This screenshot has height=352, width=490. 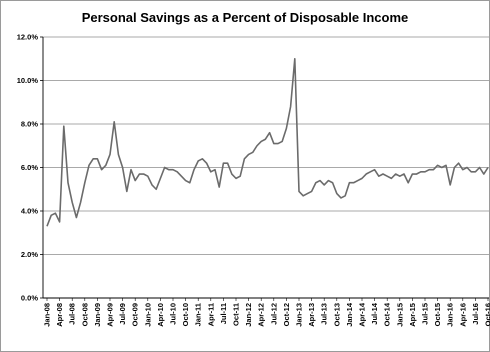 What do you see at coordinates (160, 315) in the screenshot?
I see `x-tick-label: Apr-10` at bounding box center [160, 315].